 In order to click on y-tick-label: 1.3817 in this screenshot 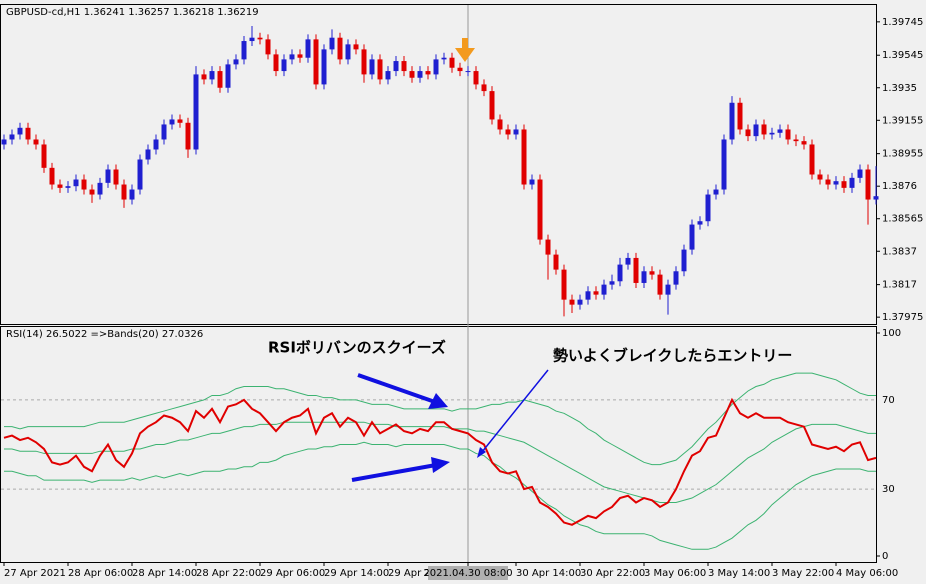, I will do `click(899, 285)`.